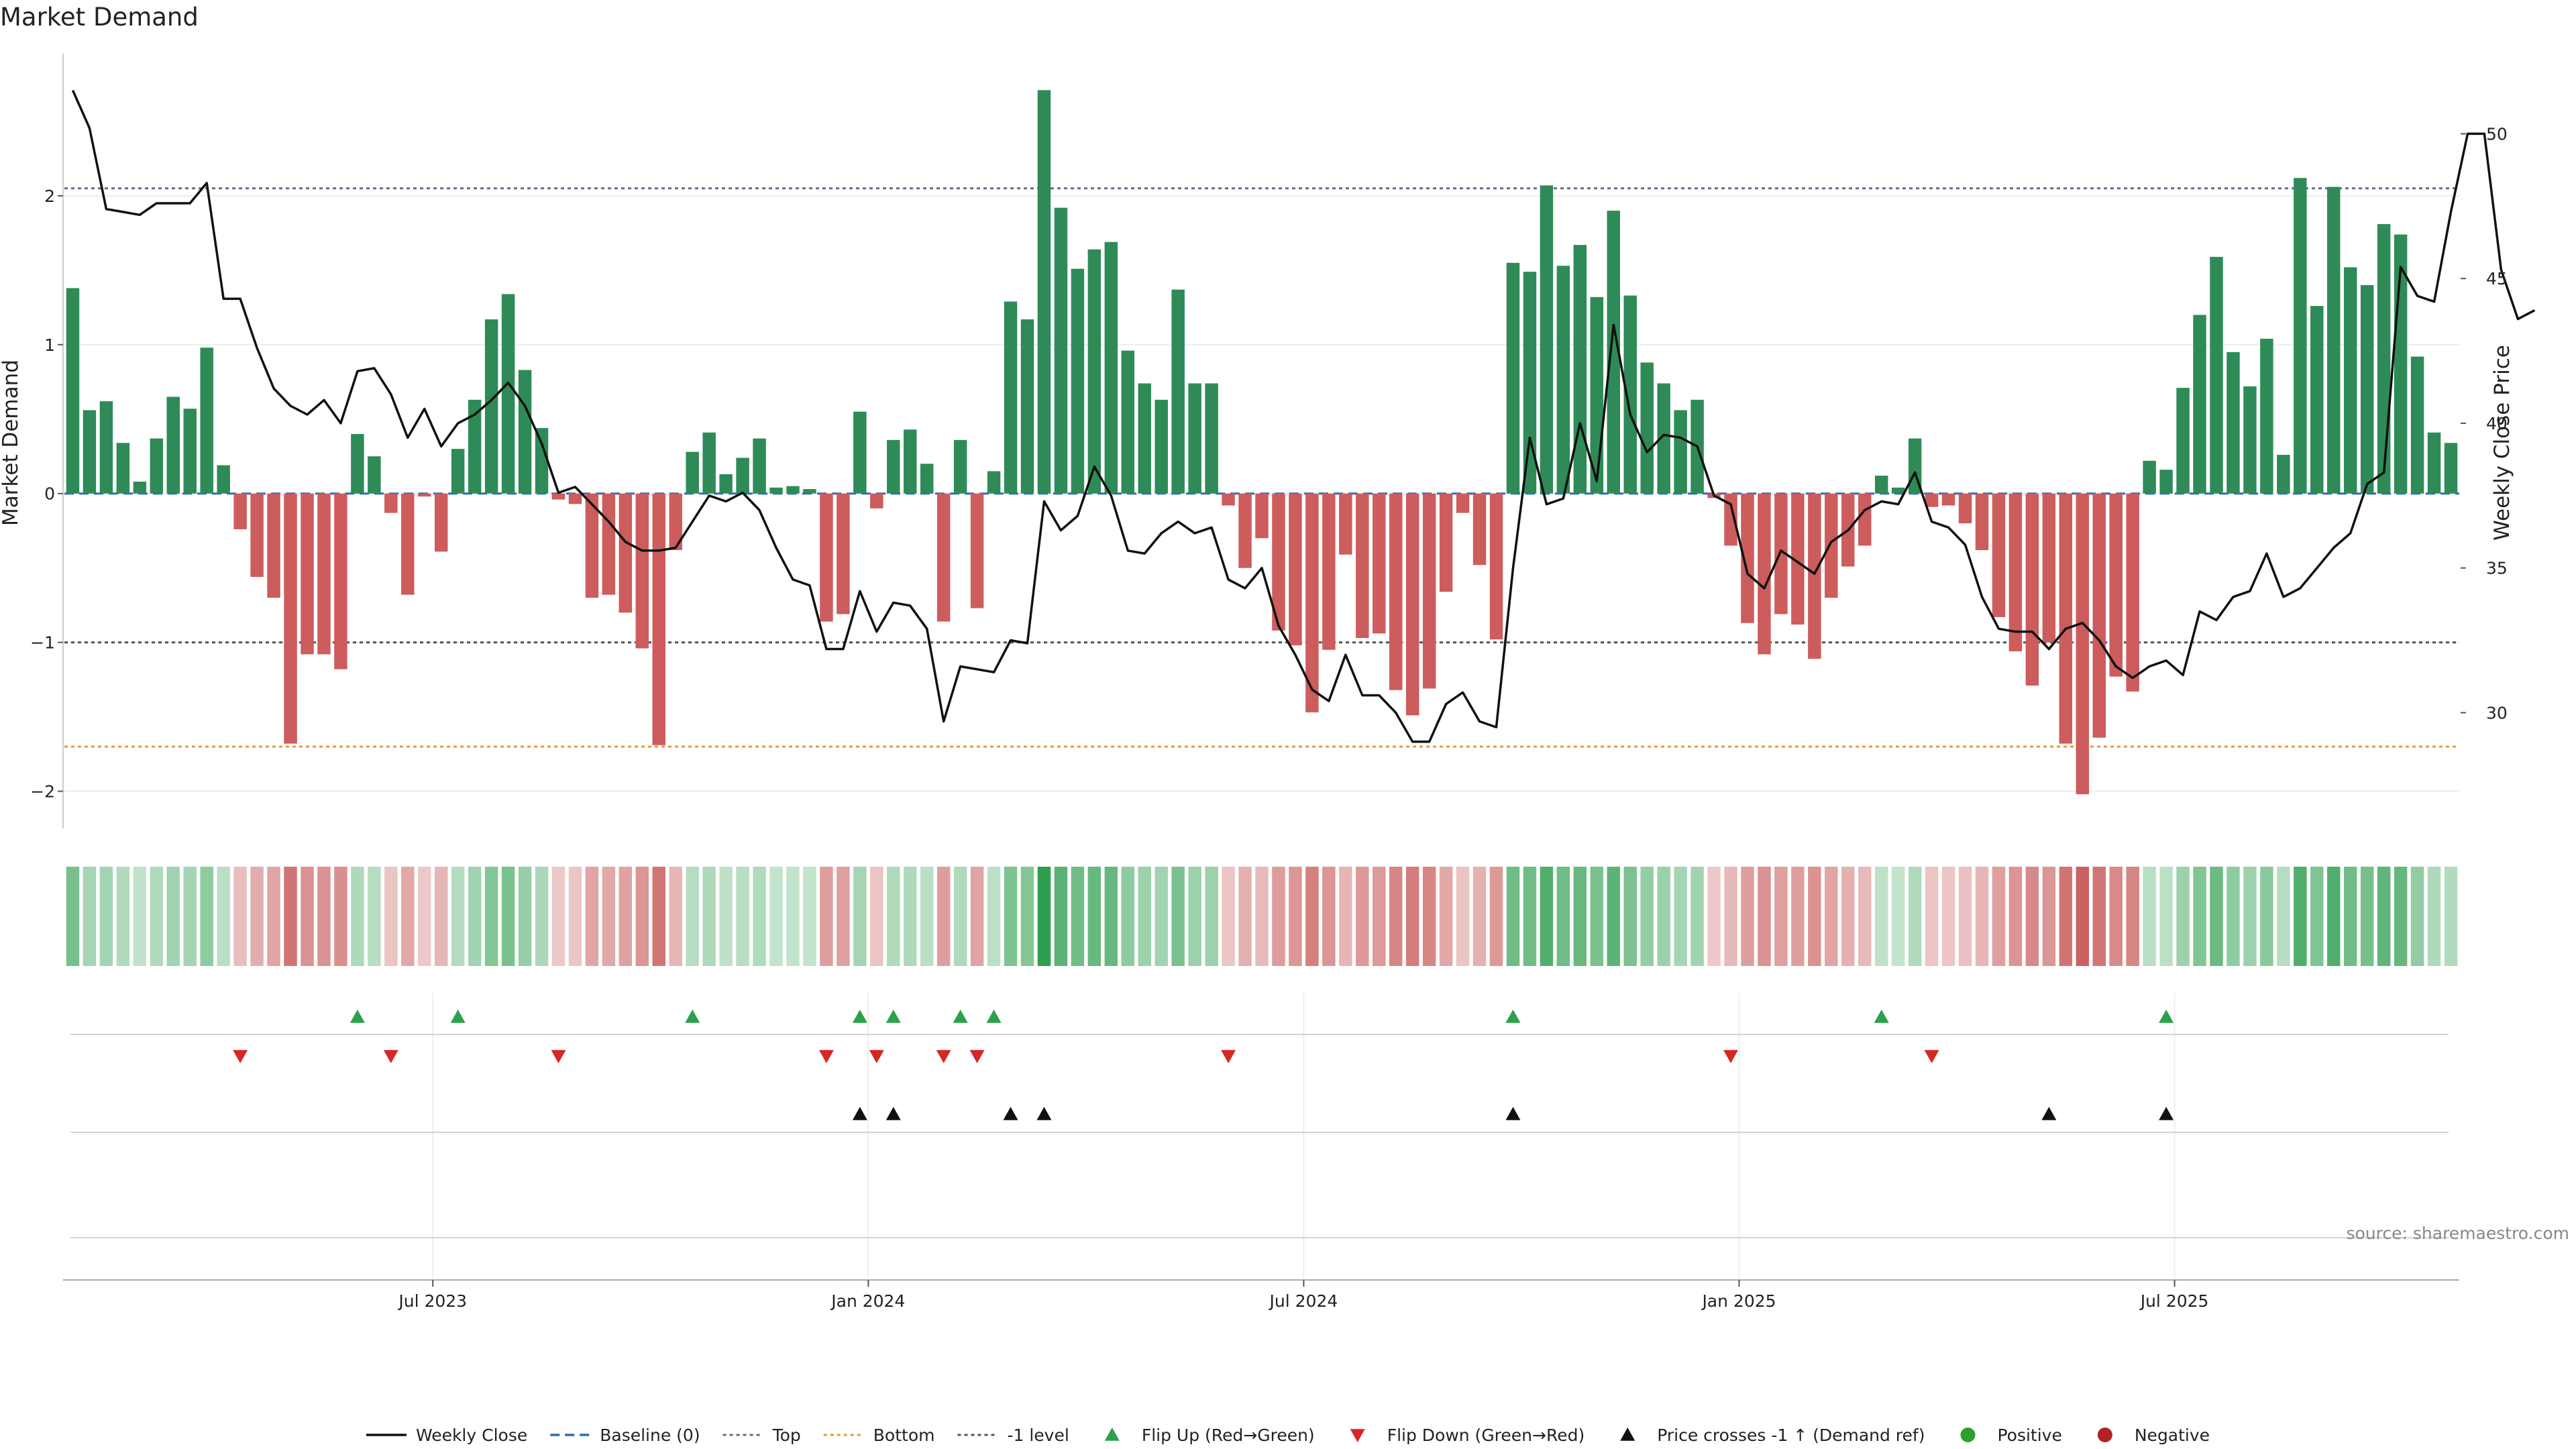 The image size is (2576, 1449). What do you see at coordinates (893, 1113) in the screenshot?
I see `price-cross-marker` at bounding box center [893, 1113].